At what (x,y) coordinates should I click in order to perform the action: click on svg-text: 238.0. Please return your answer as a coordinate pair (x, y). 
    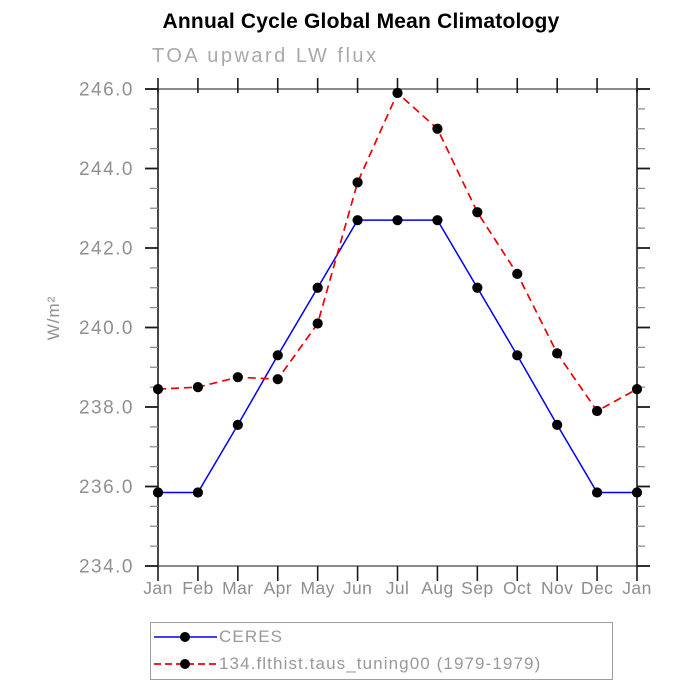
    Looking at the image, I should click on (106, 408).